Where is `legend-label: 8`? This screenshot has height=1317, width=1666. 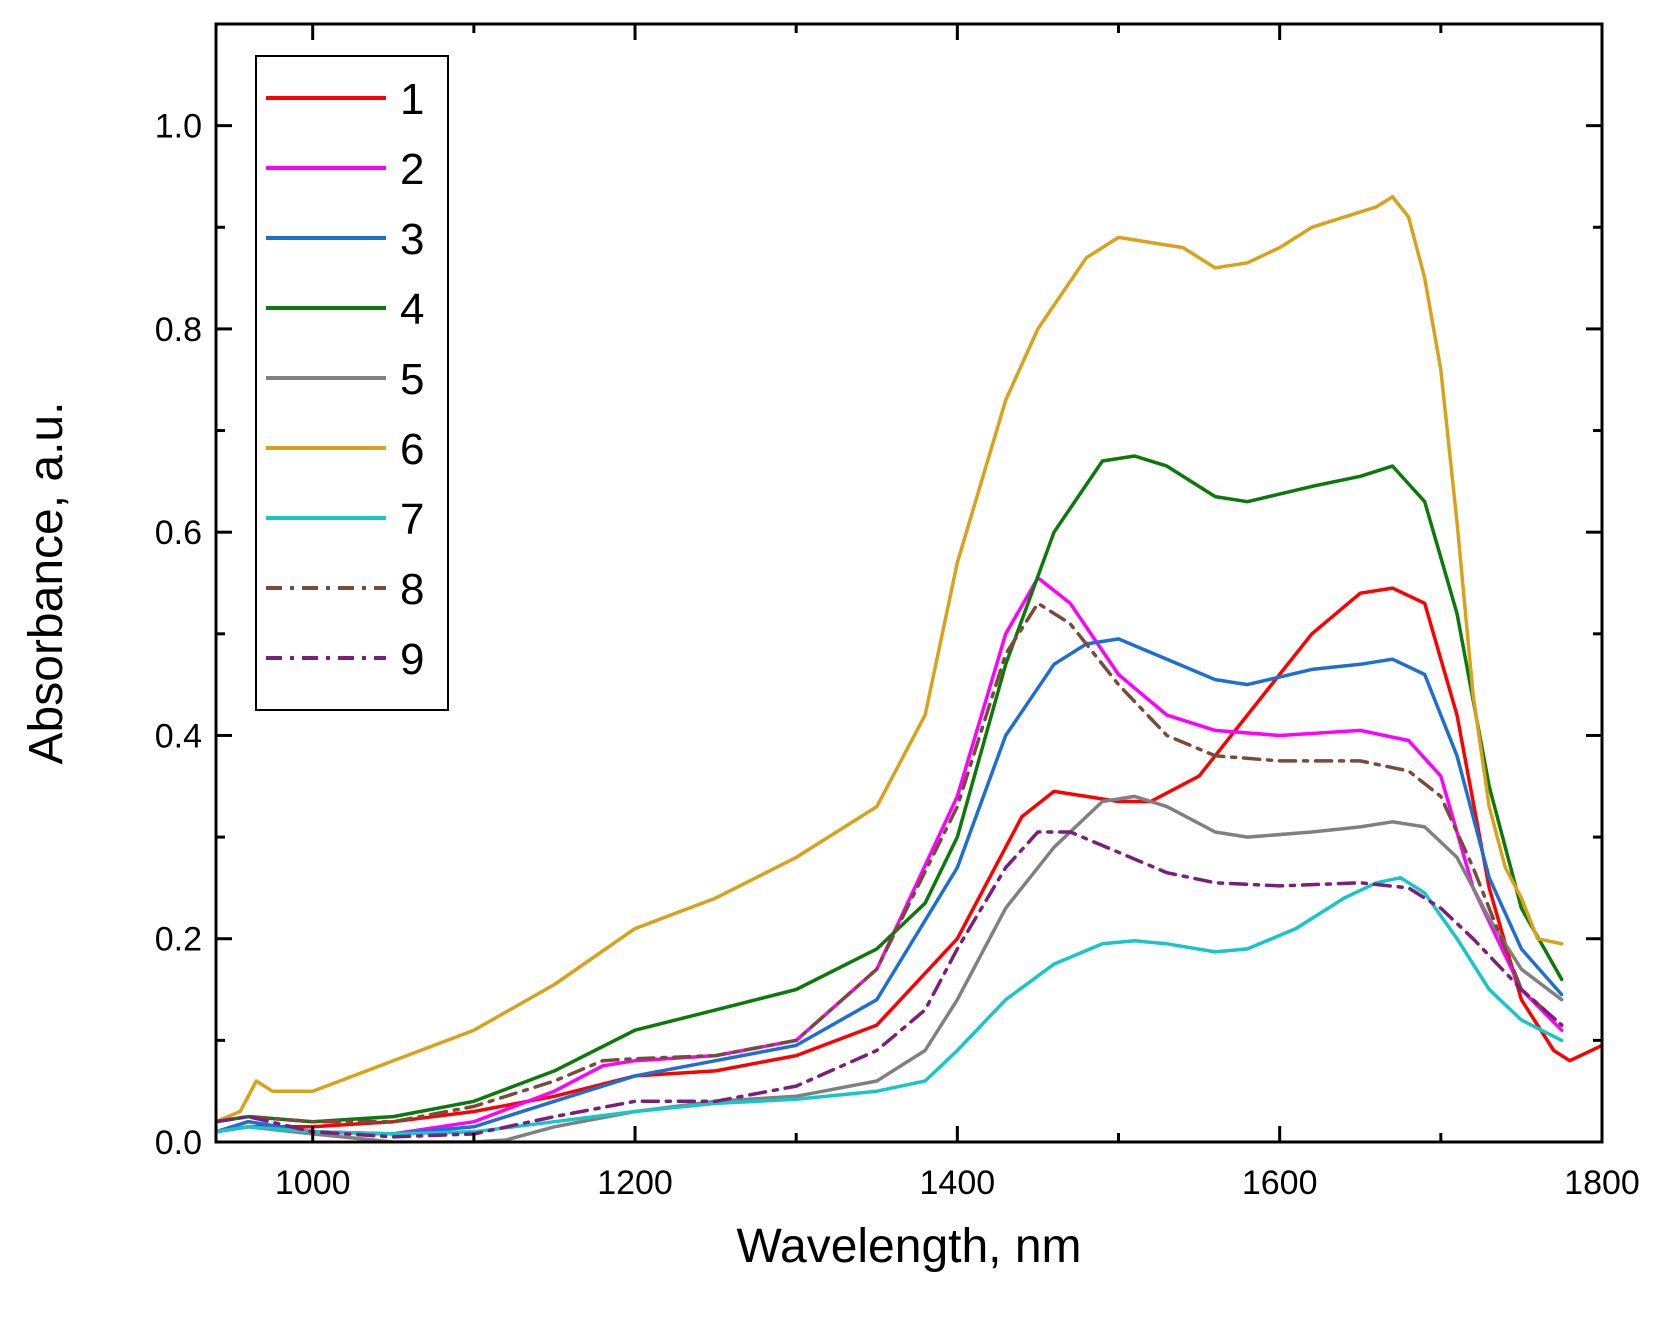 legend-label: 8 is located at coordinates (412, 589).